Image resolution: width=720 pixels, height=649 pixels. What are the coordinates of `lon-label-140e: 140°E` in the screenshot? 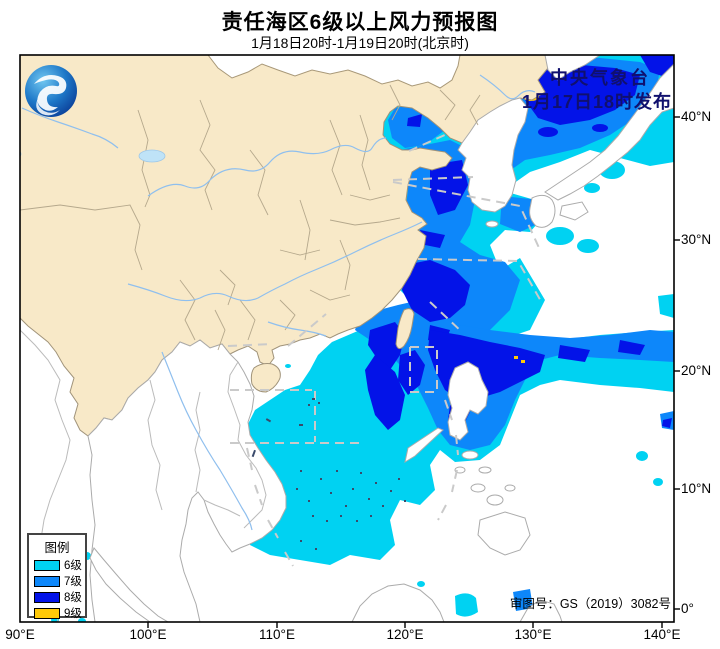 It's located at (662, 634).